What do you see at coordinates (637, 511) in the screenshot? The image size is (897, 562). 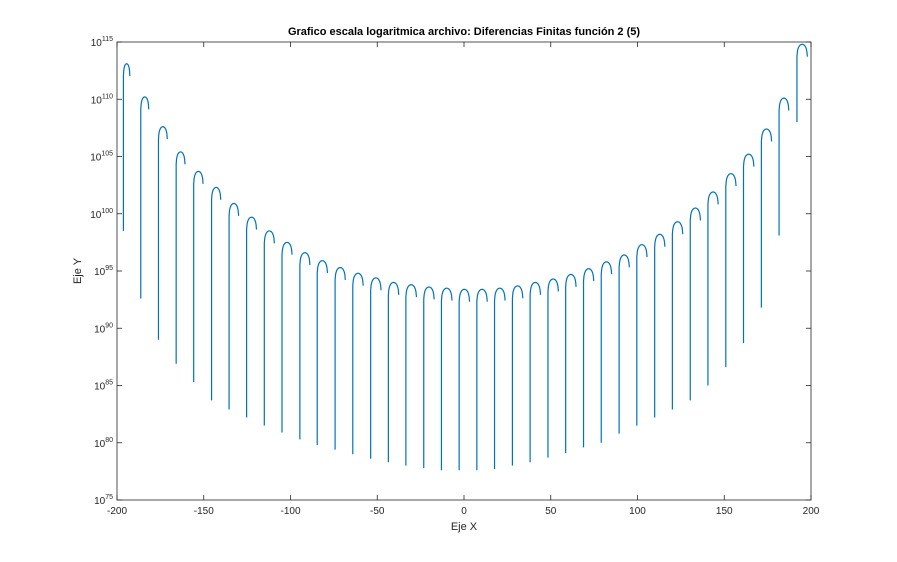 I see `x-tick-label: 100` at bounding box center [637, 511].